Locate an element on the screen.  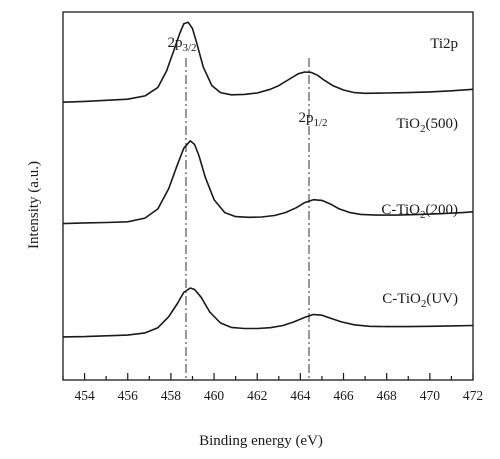
x-tick-label: 470 is located at coordinates (430, 395).